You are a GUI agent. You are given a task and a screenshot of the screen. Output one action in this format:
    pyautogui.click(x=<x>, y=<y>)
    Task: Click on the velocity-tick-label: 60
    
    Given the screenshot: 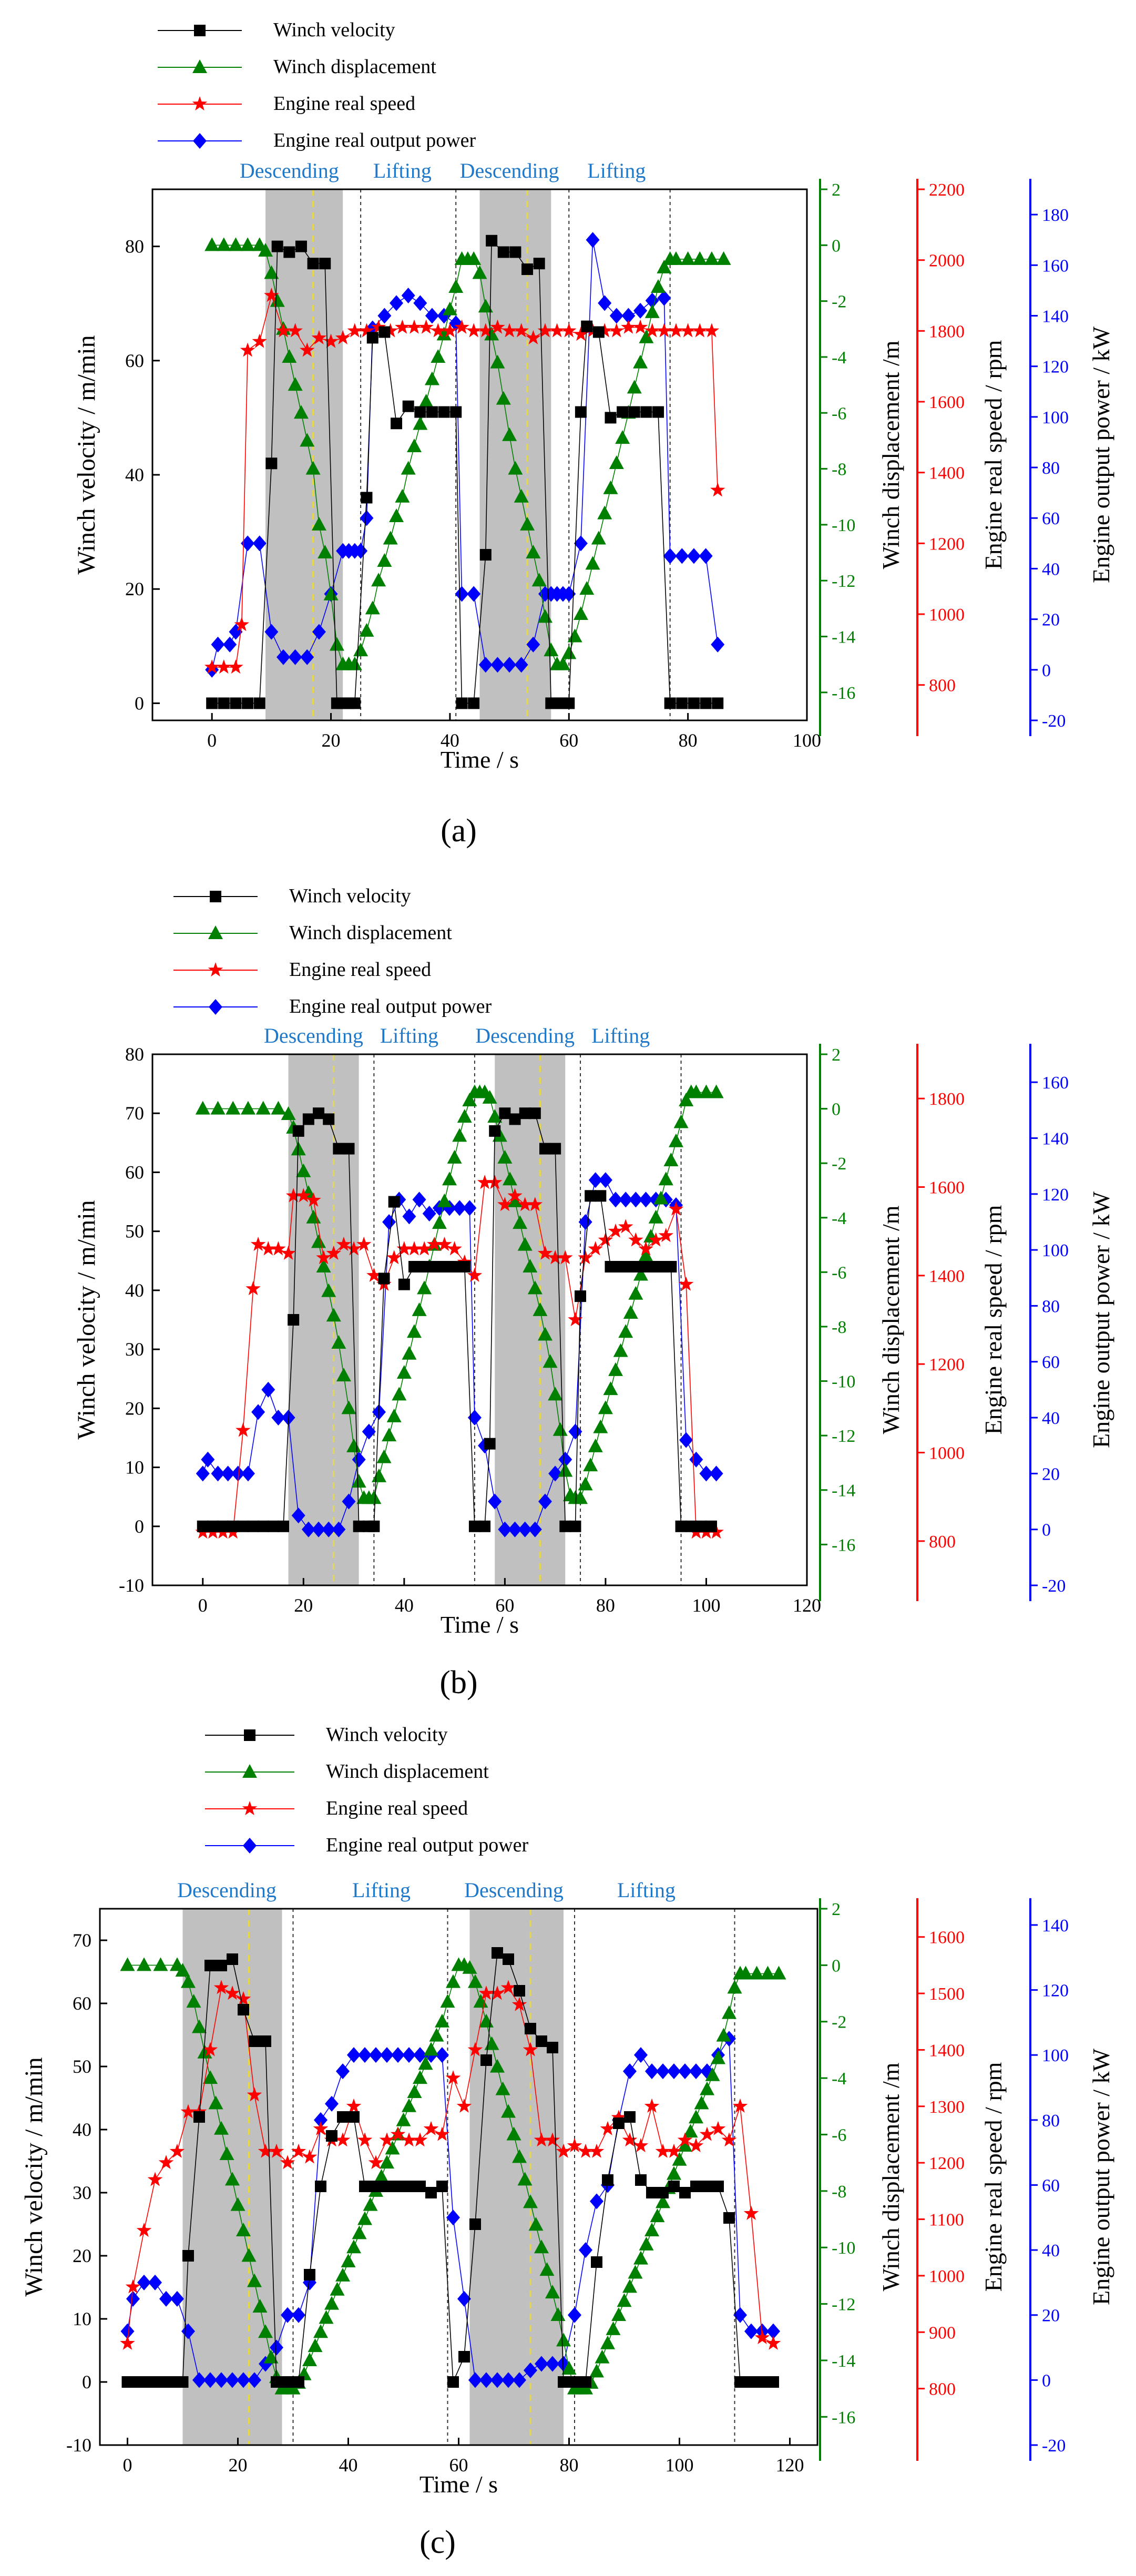 What is the action you would take?
    pyautogui.click(x=135, y=1172)
    